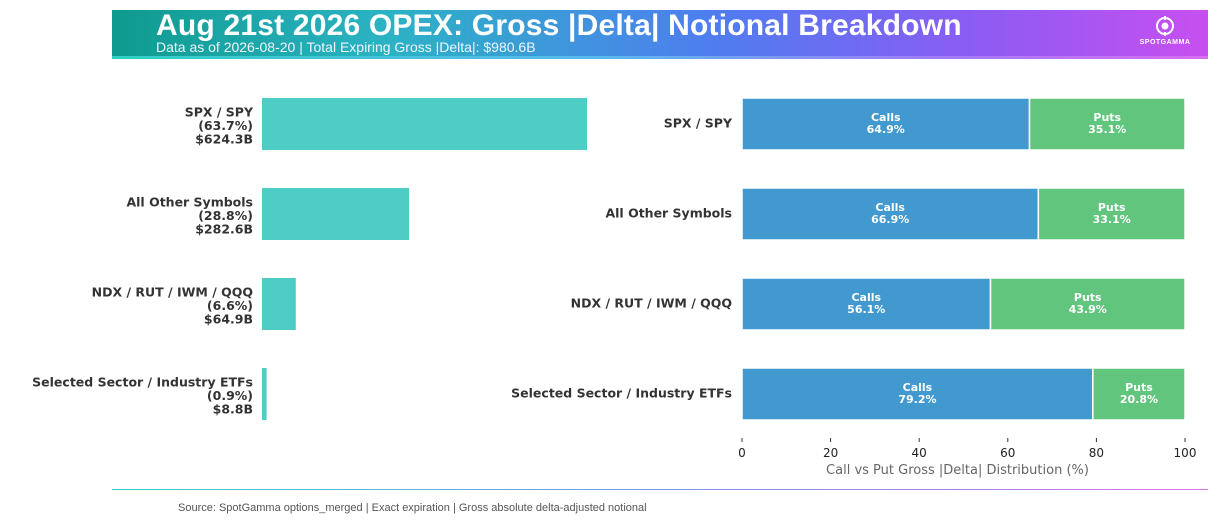  I want to click on puts-name-label-2: Puts, so click(1112, 207).